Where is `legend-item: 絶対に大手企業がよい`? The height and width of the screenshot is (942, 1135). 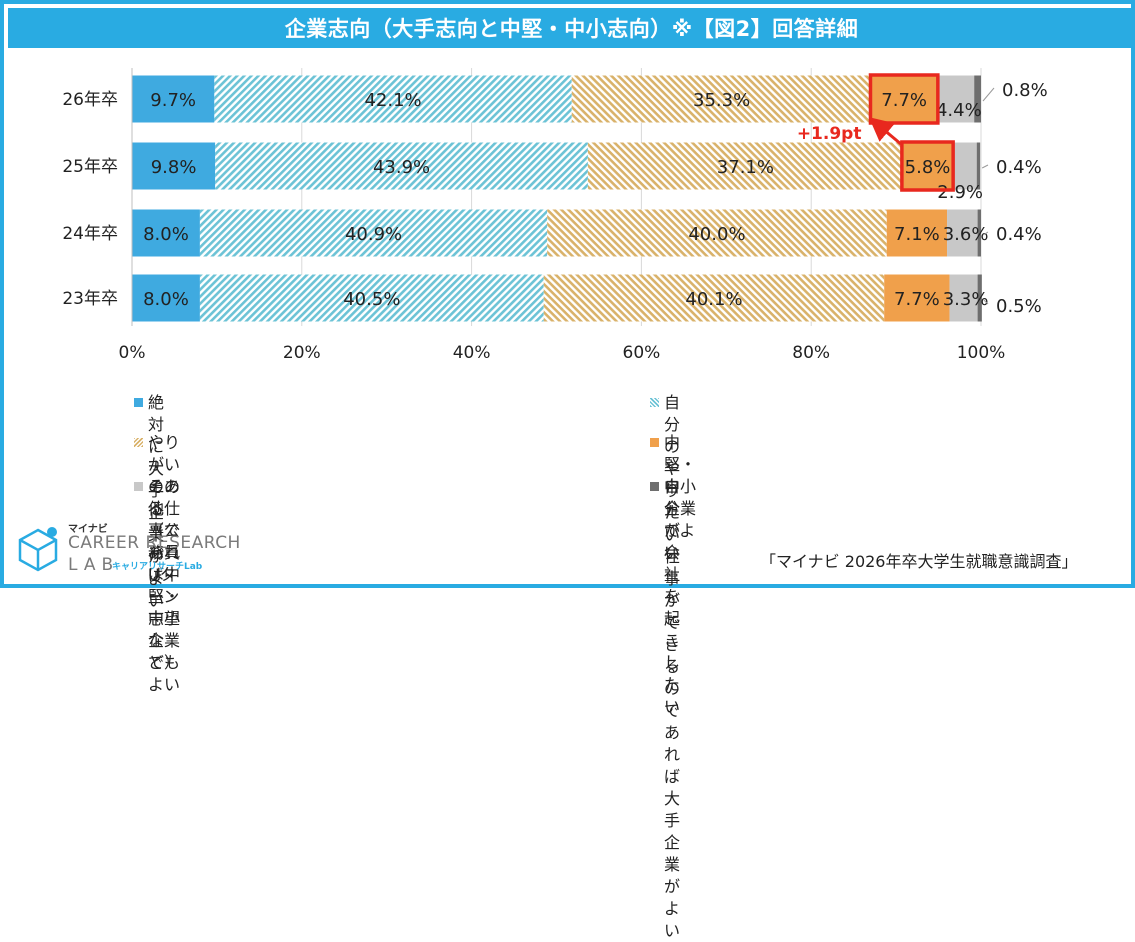
legend-item: 絶対に大手企業がよい is located at coordinates (149, 502).